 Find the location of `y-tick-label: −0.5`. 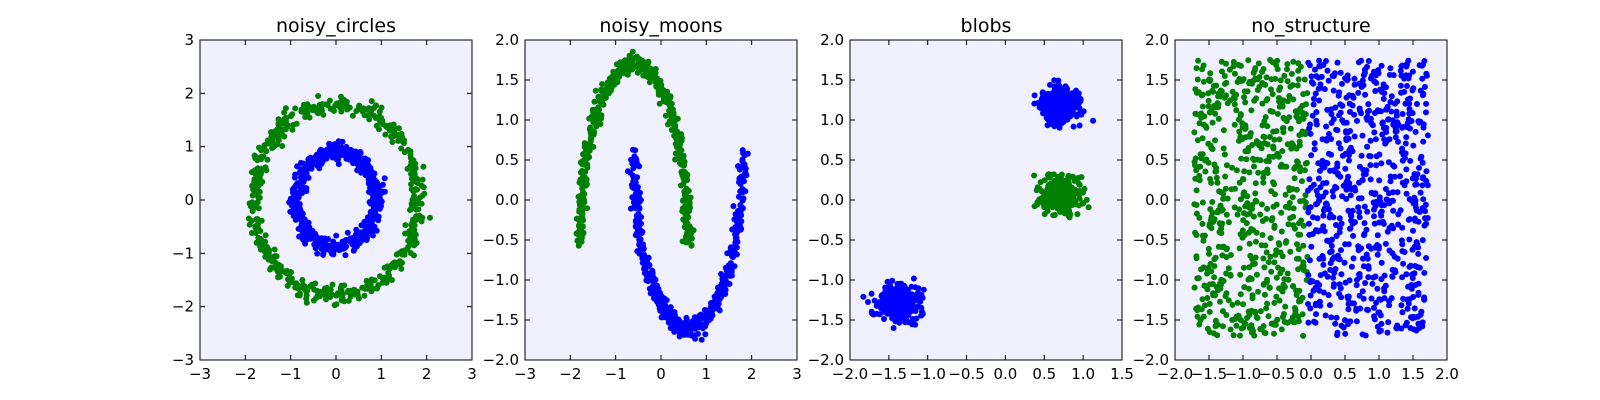

y-tick-label: −0.5 is located at coordinates (501, 240).